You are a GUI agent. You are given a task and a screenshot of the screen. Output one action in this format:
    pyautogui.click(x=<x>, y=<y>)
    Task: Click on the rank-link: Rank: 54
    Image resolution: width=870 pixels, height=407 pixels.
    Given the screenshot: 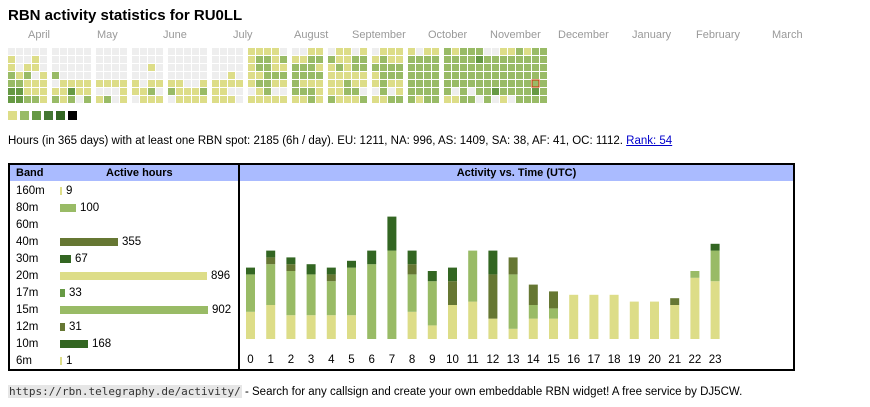 What is the action you would take?
    pyautogui.click(x=649, y=141)
    